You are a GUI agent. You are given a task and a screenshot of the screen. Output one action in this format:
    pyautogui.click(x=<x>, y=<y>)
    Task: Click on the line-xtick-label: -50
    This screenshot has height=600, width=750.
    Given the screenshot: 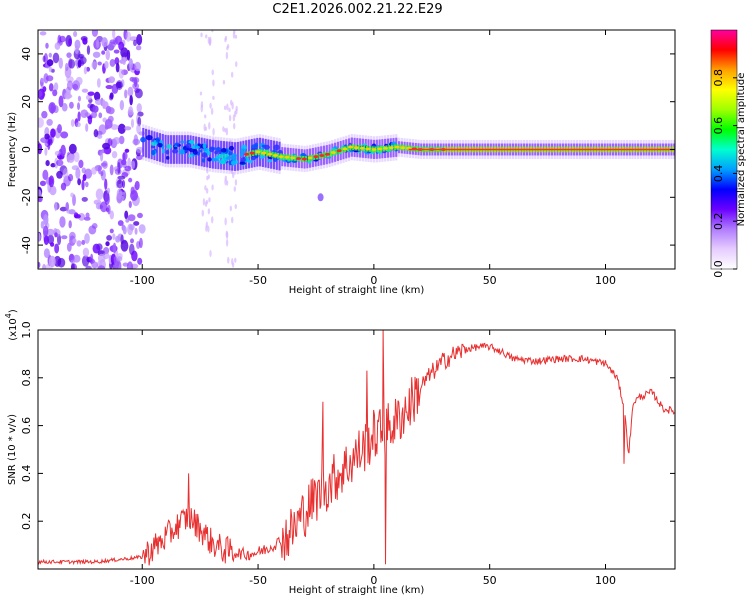 What is the action you would take?
    pyautogui.click(x=258, y=580)
    